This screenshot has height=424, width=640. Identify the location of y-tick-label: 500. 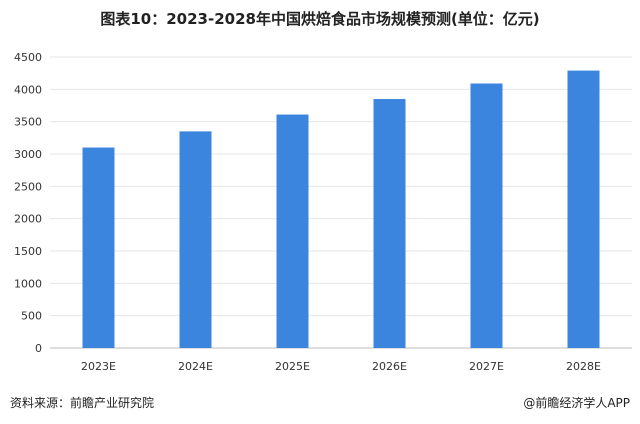
(31, 316).